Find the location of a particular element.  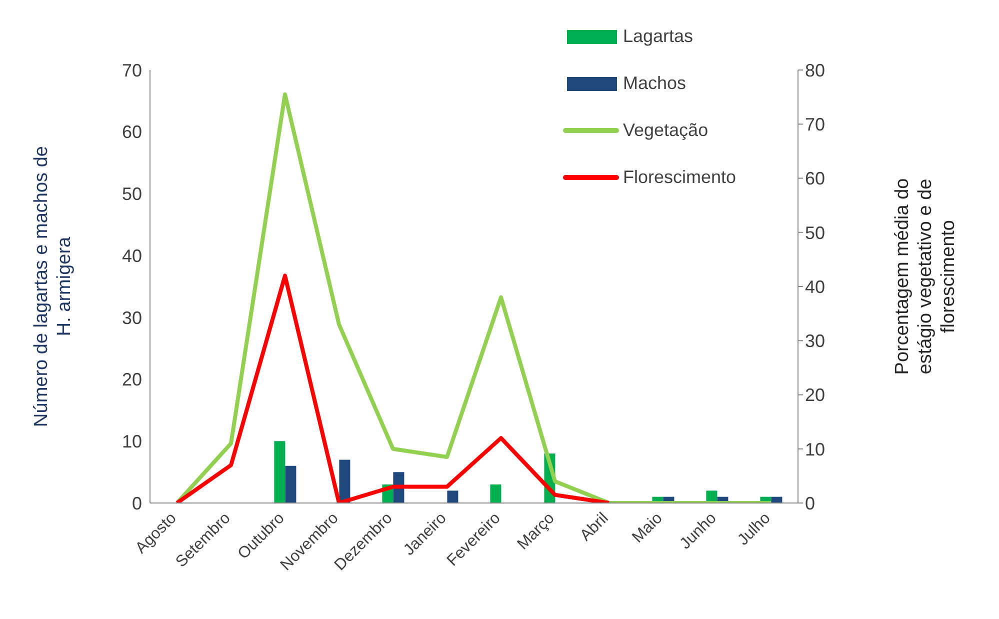

y-tick-label: 40 is located at coordinates (132, 256).